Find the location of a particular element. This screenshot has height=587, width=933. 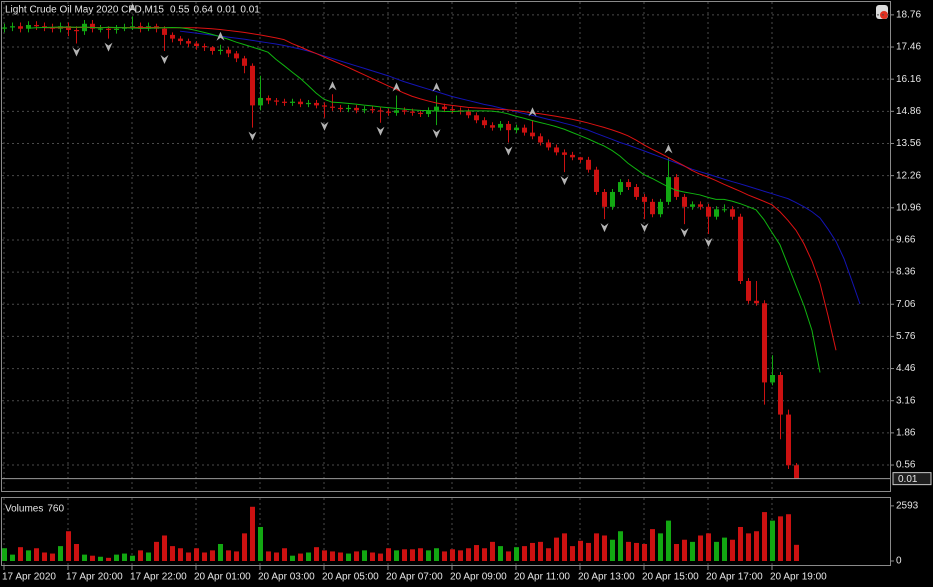

x-tick-label: 20 Apr 17:00 is located at coordinates (734, 577).